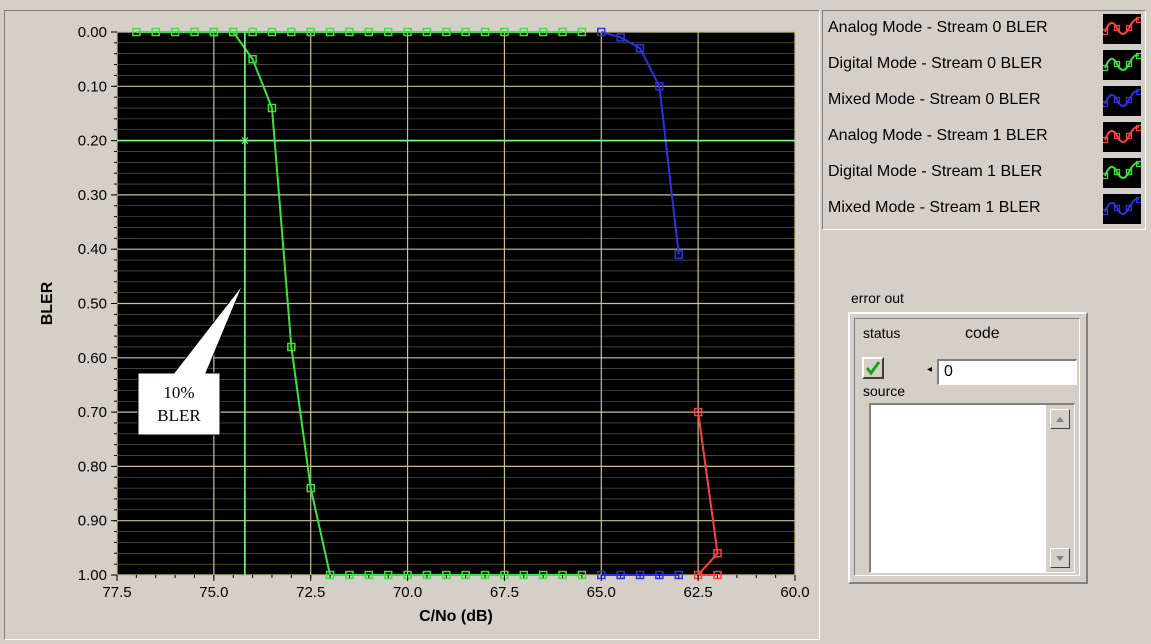 Image resolution: width=1151 pixels, height=644 pixels. What do you see at coordinates (245, 141) in the screenshot?
I see `cursor-marker: ×` at bounding box center [245, 141].